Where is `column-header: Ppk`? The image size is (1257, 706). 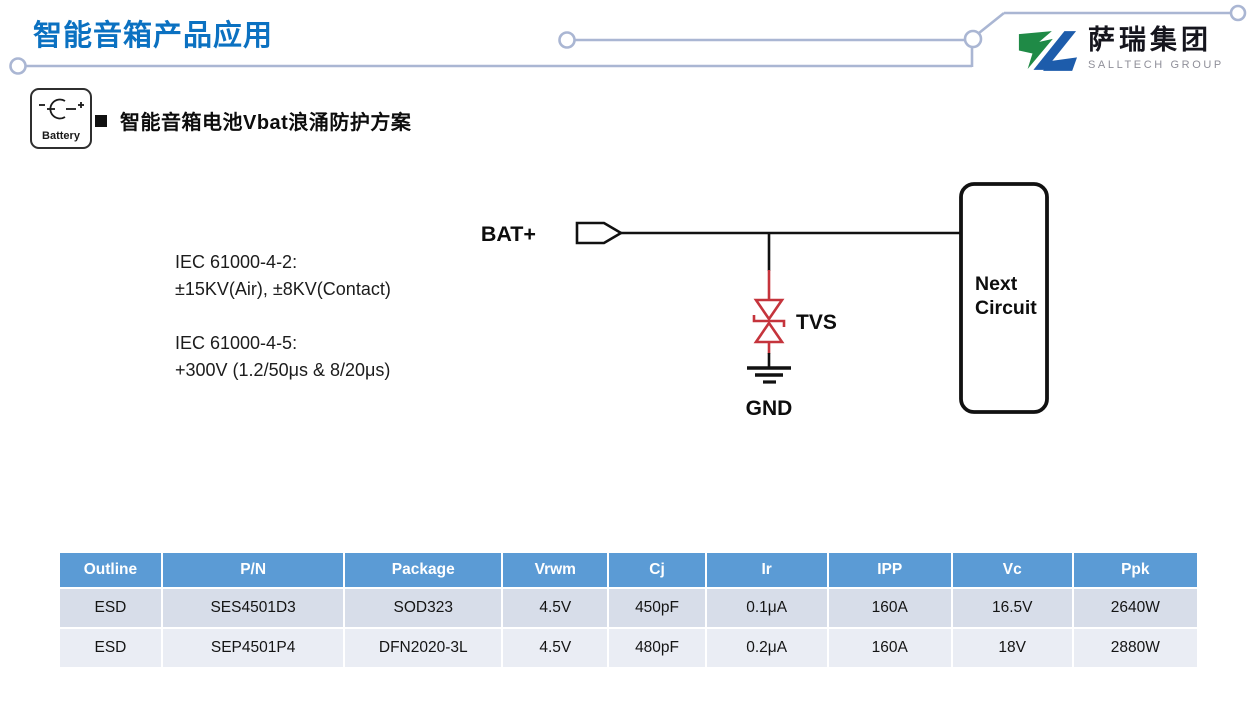
column-header: Ppk is located at coordinates (1135, 570).